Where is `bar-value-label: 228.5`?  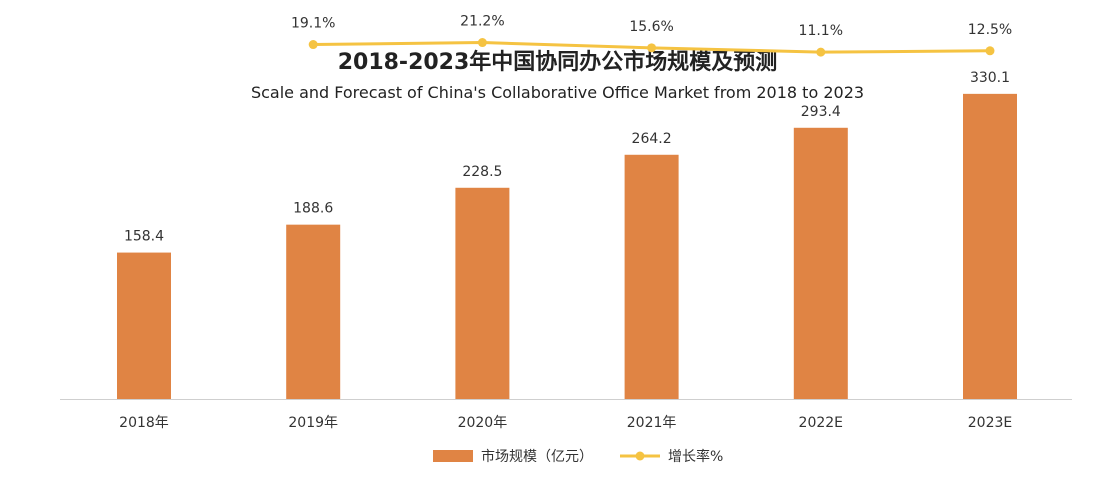 bar-value-label: 228.5 is located at coordinates (482, 172).